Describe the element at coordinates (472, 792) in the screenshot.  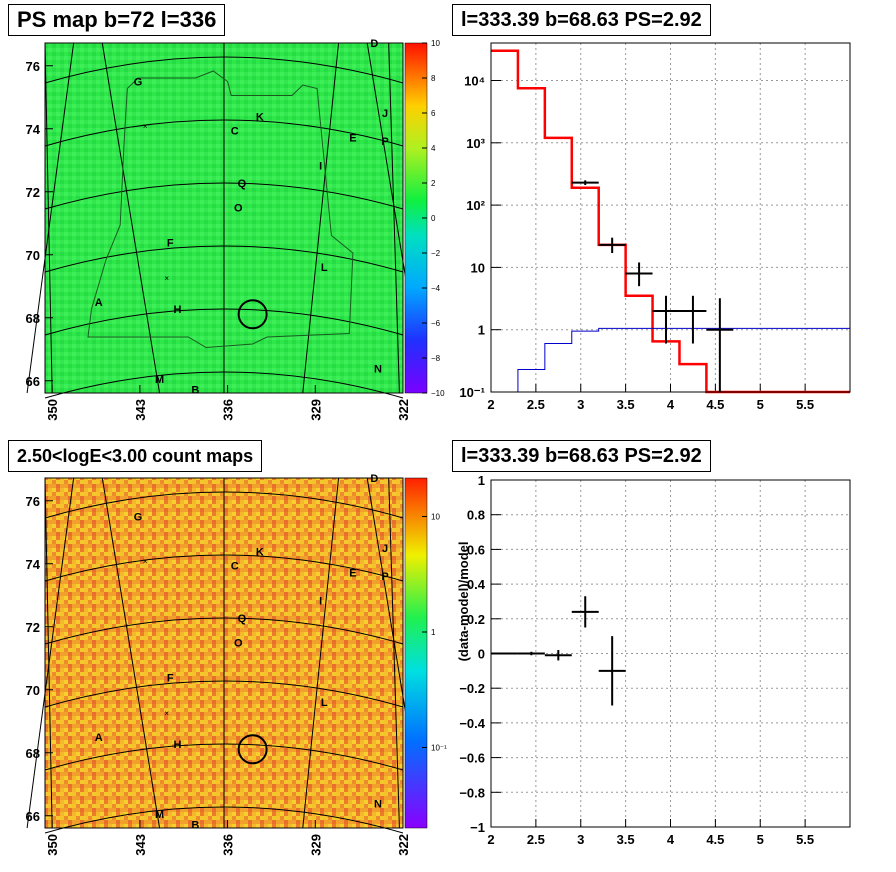
I see `y-tick-label: −0.8` at that location.